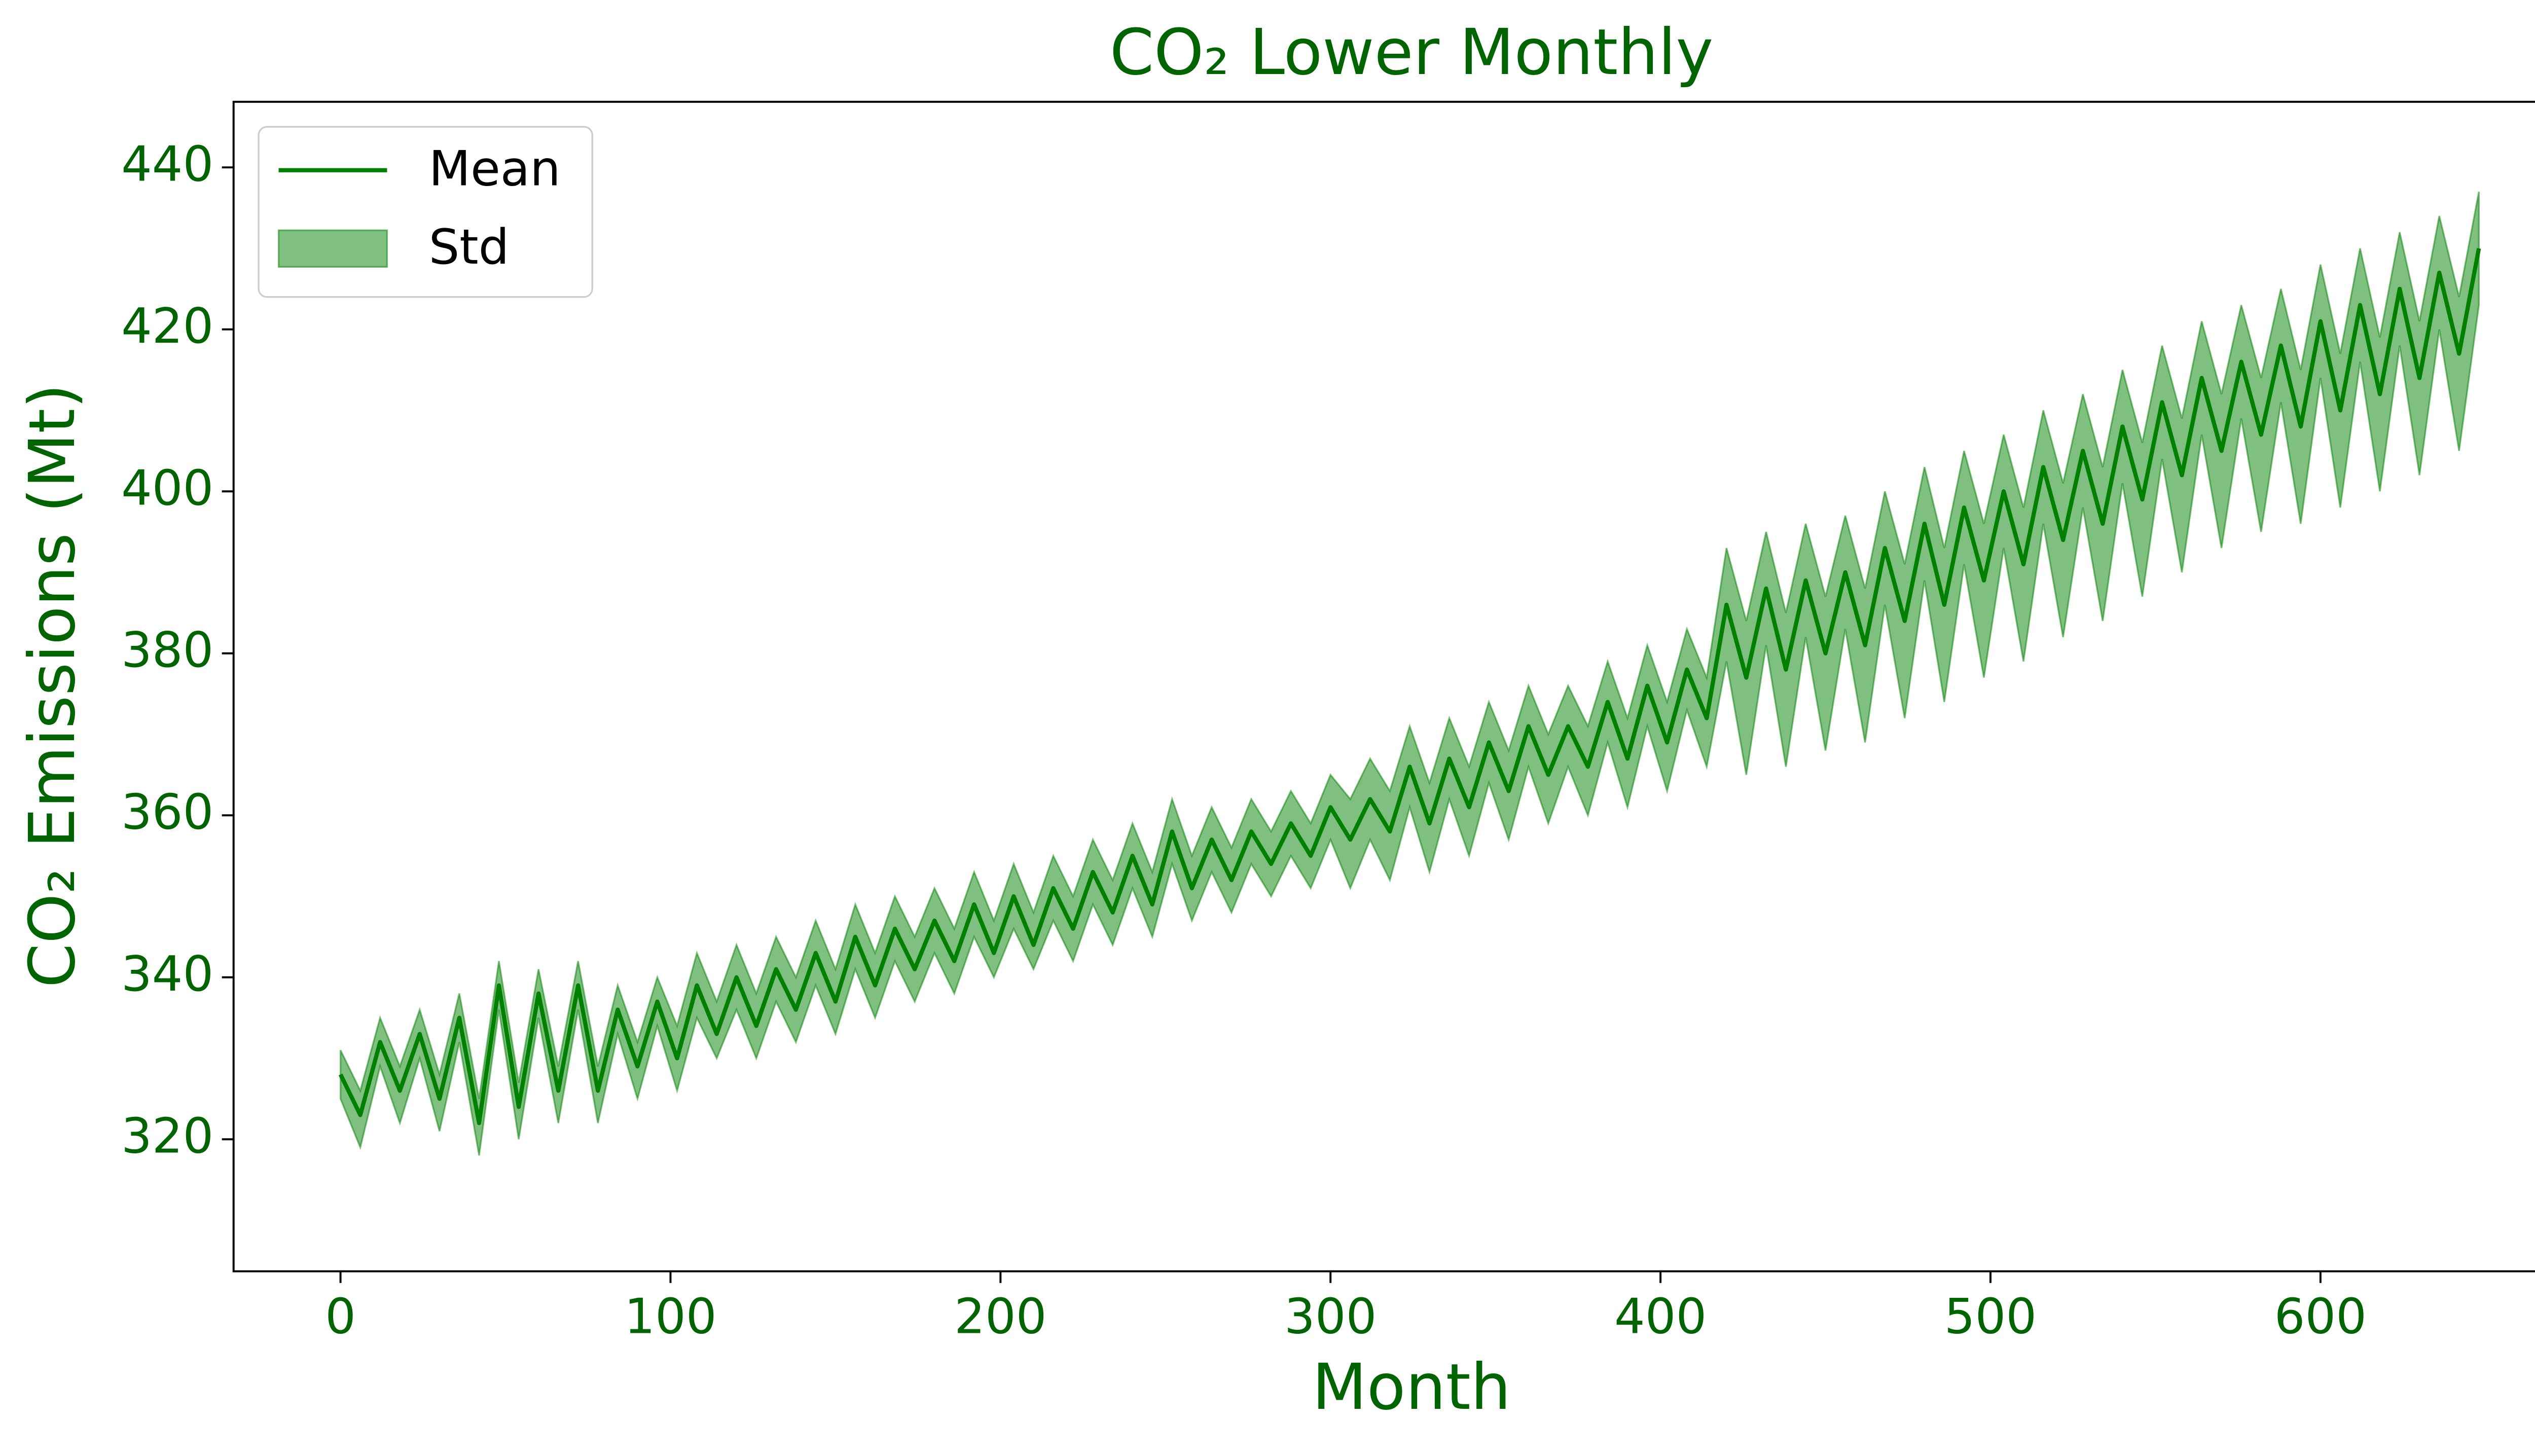 This screenshot has height=1456, width=2535. Describe the element at coordinates (53, 686) in the screenshot. I see `y-axis-label: CO₂ Emissions (Mt)` at that location.